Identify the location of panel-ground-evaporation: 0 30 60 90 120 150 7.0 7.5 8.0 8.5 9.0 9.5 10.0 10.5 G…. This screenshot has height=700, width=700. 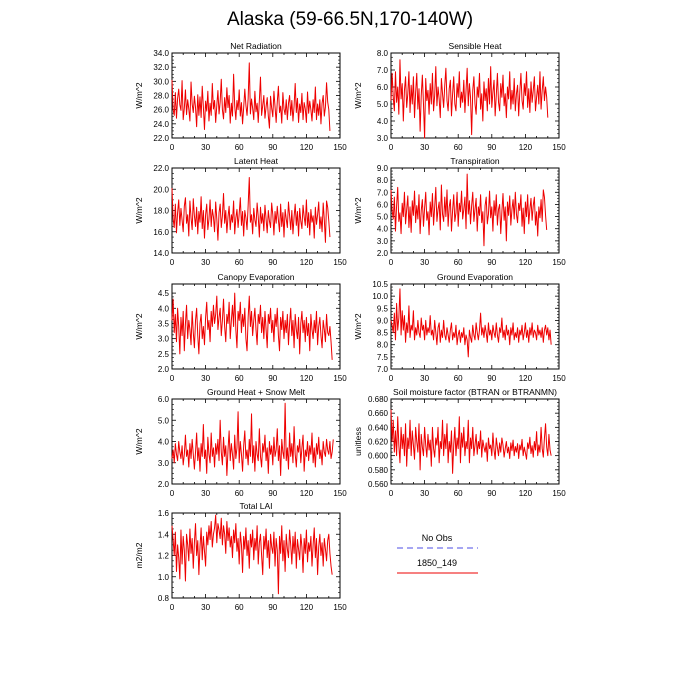
(459, 327).